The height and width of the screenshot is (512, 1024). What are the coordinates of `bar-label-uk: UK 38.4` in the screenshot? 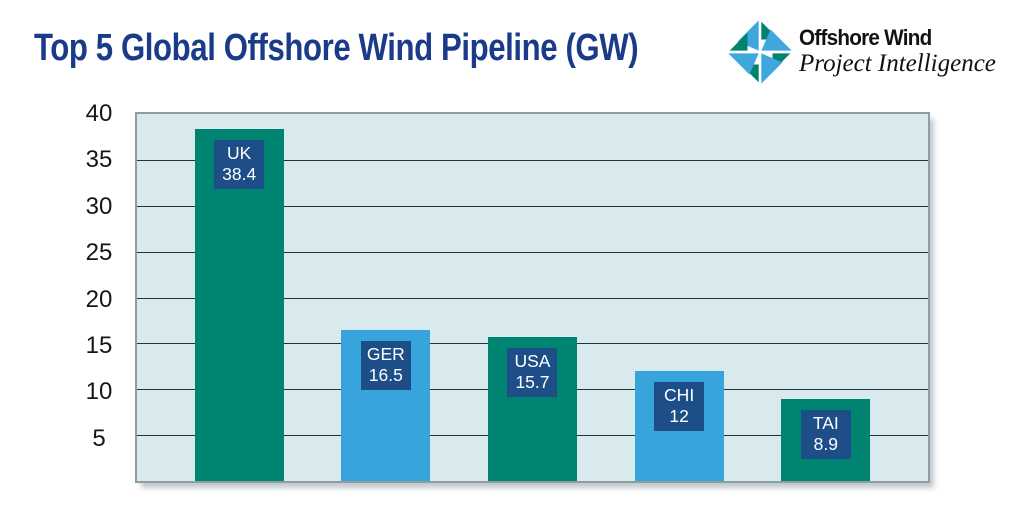 It's located at (239, 164).